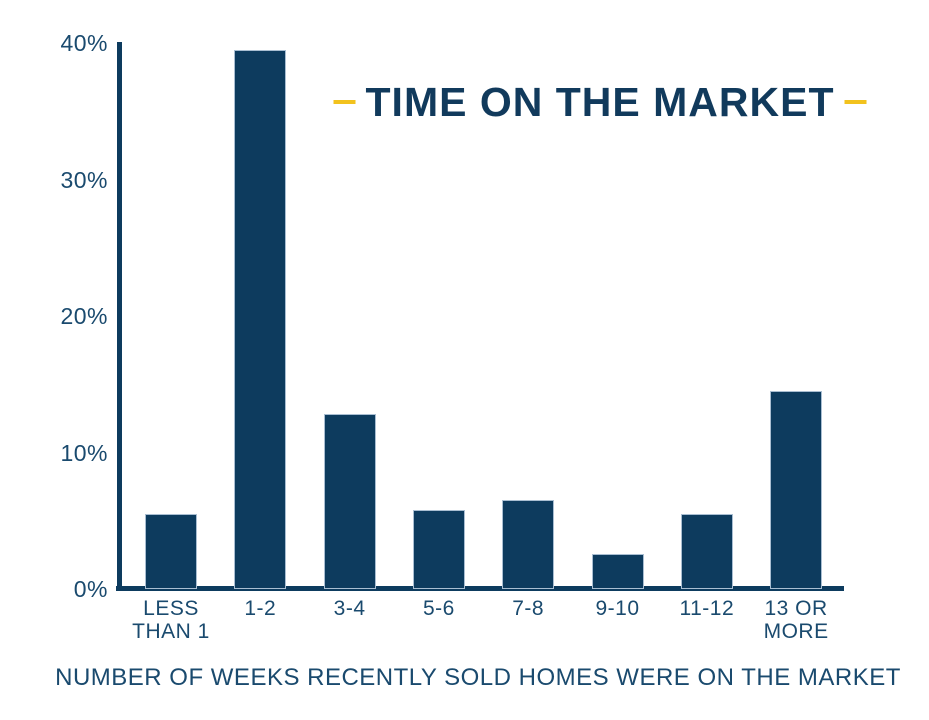  I want to click on y-tick-label-10: 10%, so click(84, 452).